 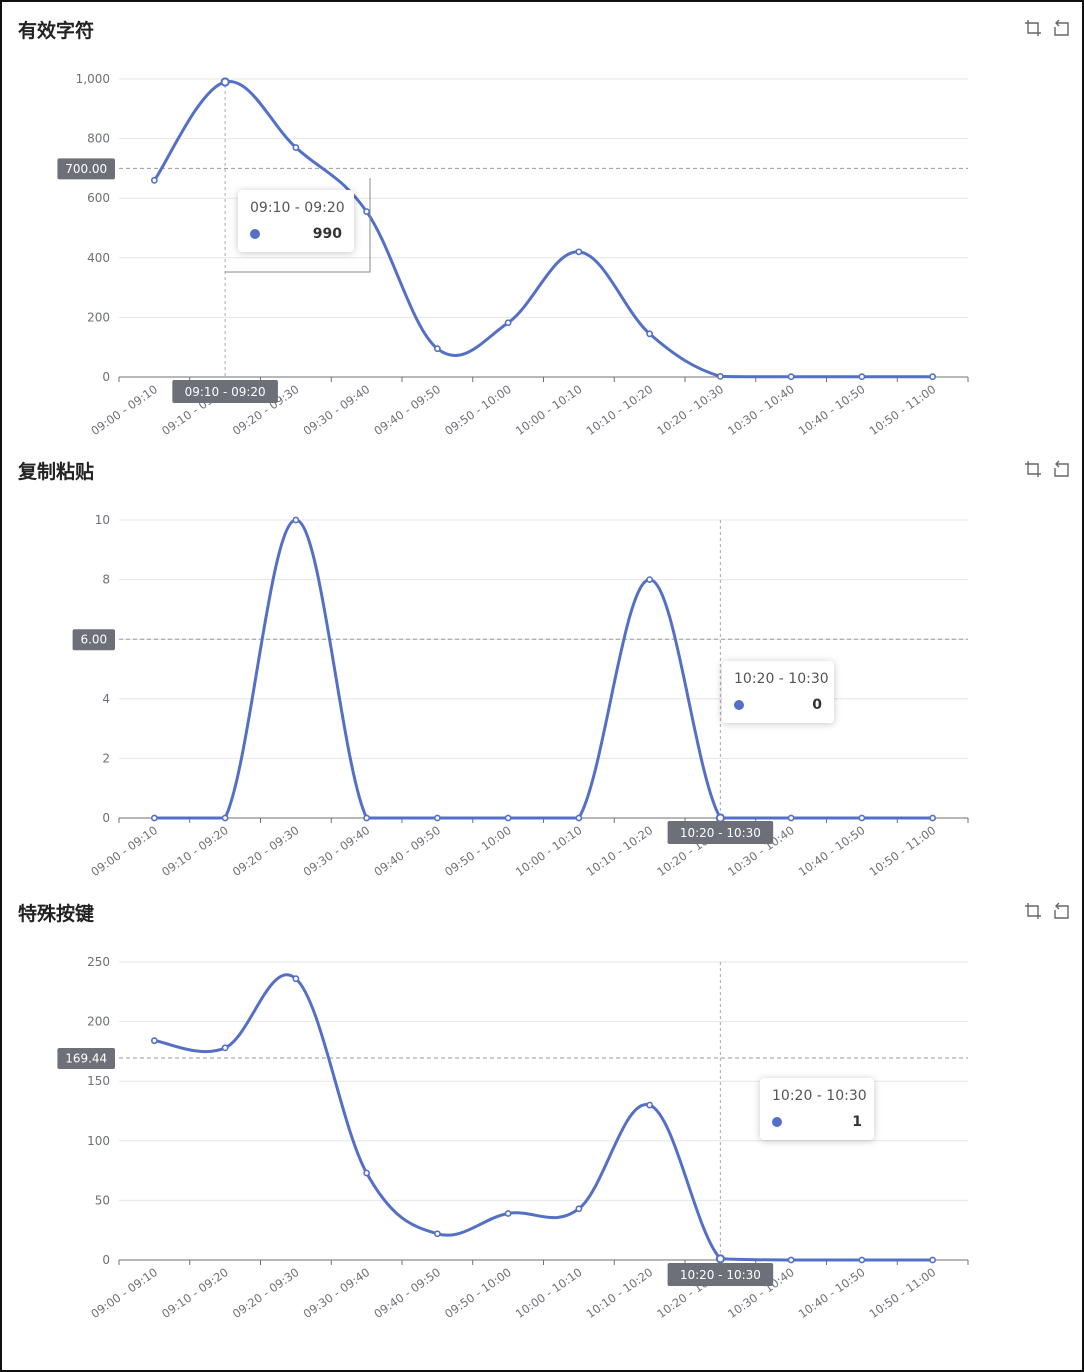 I want to click on y-tick-label: 250, so click(x=98, y=962).